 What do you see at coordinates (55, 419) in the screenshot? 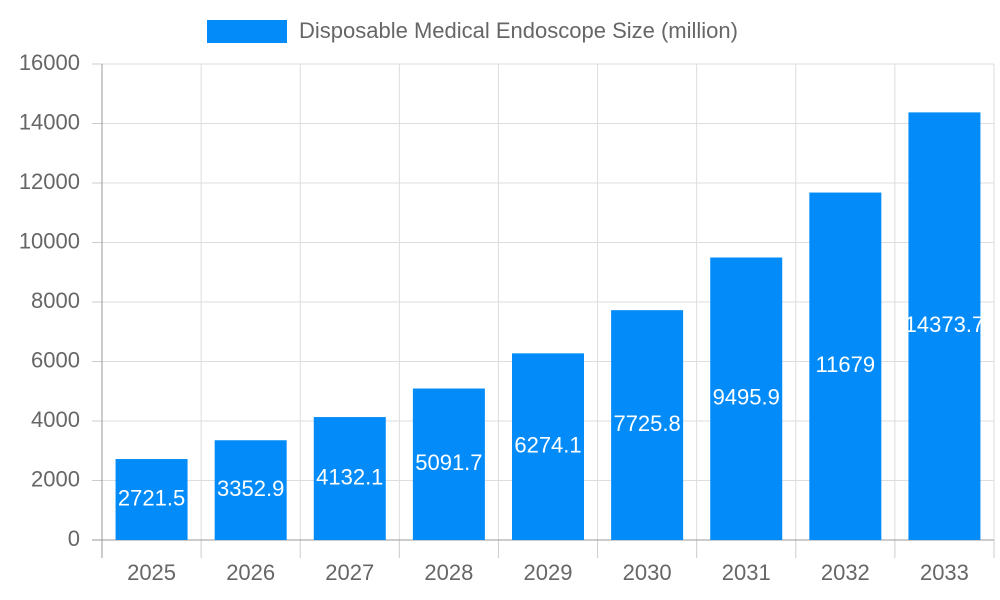
I see `y-tick-label: 4000` at bounding box center [55, 419].